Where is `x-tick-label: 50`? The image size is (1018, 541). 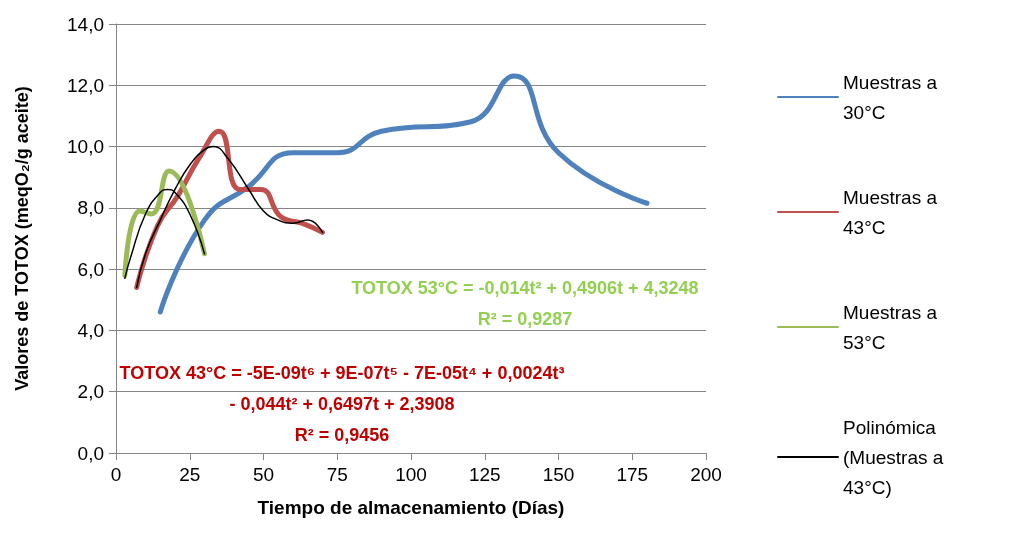 x-tick-label: 50 is located at coordinates (263, 474).